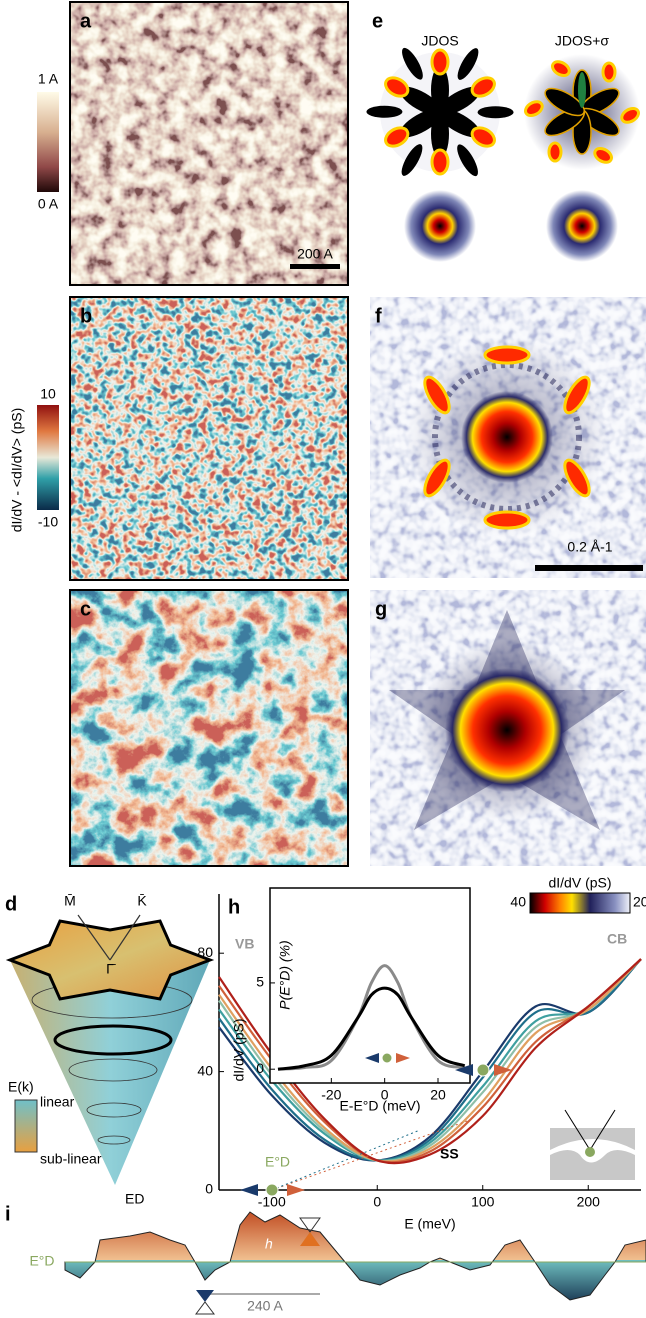  I want to click on dirac-point: ED, so click(134, 1199).